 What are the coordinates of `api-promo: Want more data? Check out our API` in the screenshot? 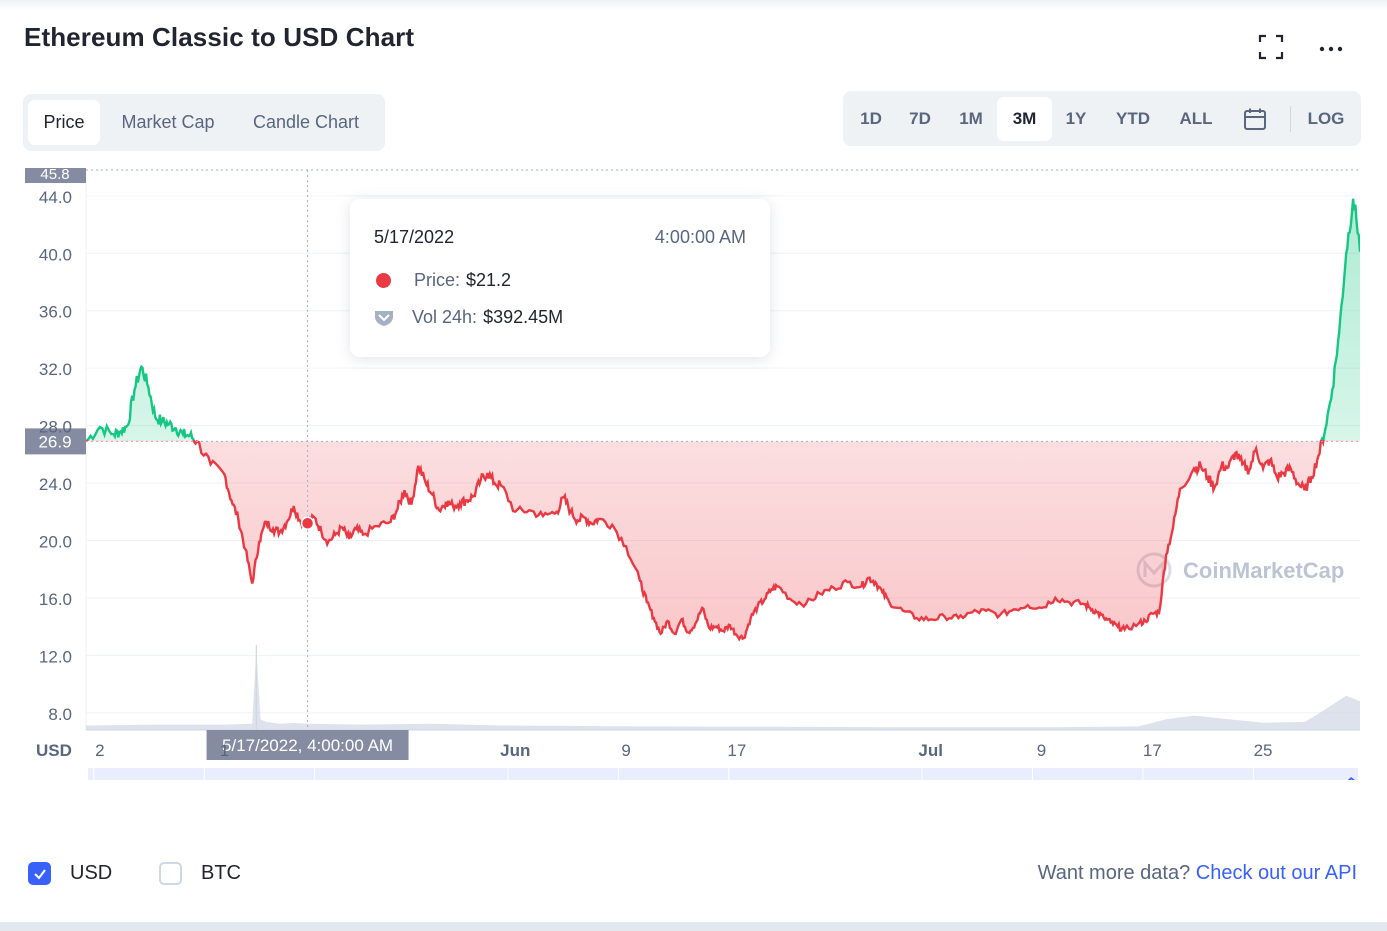 It's located at (1197, 873).